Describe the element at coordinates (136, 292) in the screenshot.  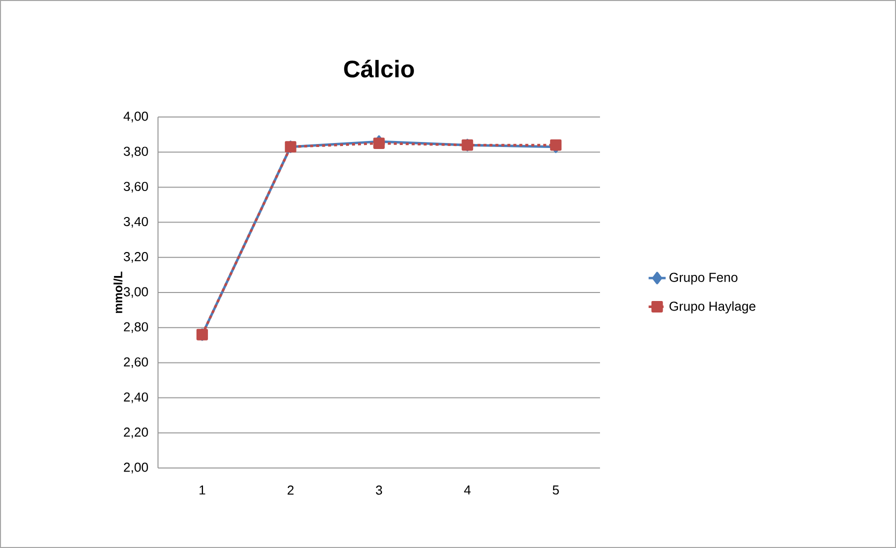
I see `y-tick-label: 3,00` at that location.